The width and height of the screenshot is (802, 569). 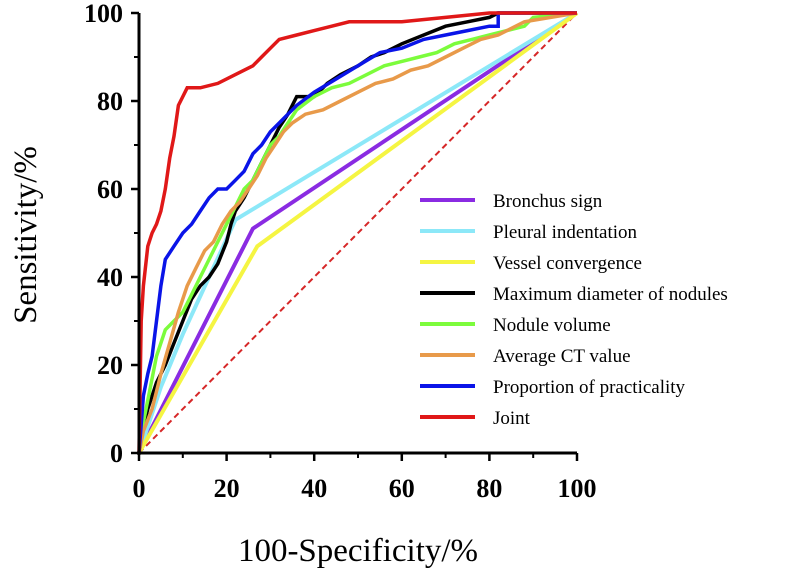 What do you see at coordinates (567, 263) in the screenshot?
I see `legend-label: Vessel convergence` at bounding box center [567, 263].